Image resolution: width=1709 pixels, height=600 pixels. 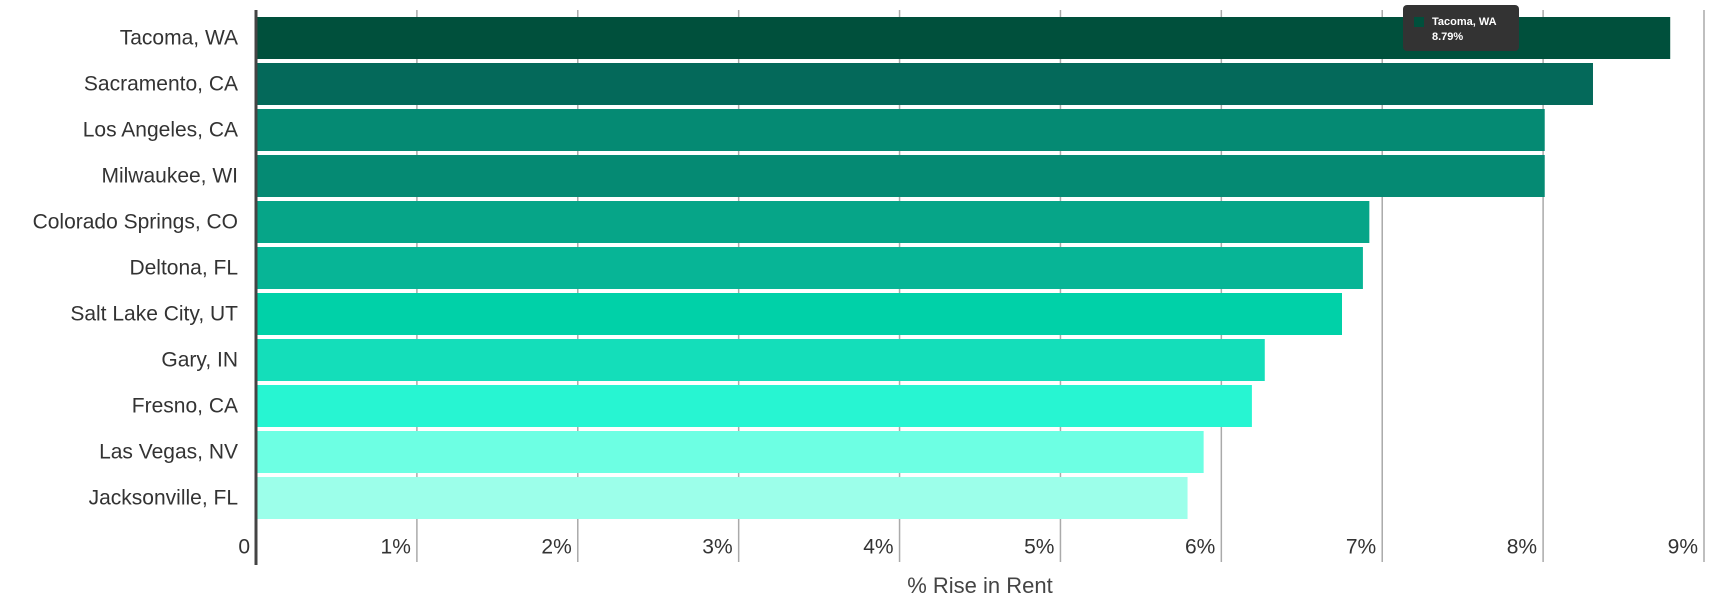 What do you see at coordinates (169, 176) in the screenshot?
I see `y-tick-label: Milwaukee, WI` at bounding box center [169, 176].